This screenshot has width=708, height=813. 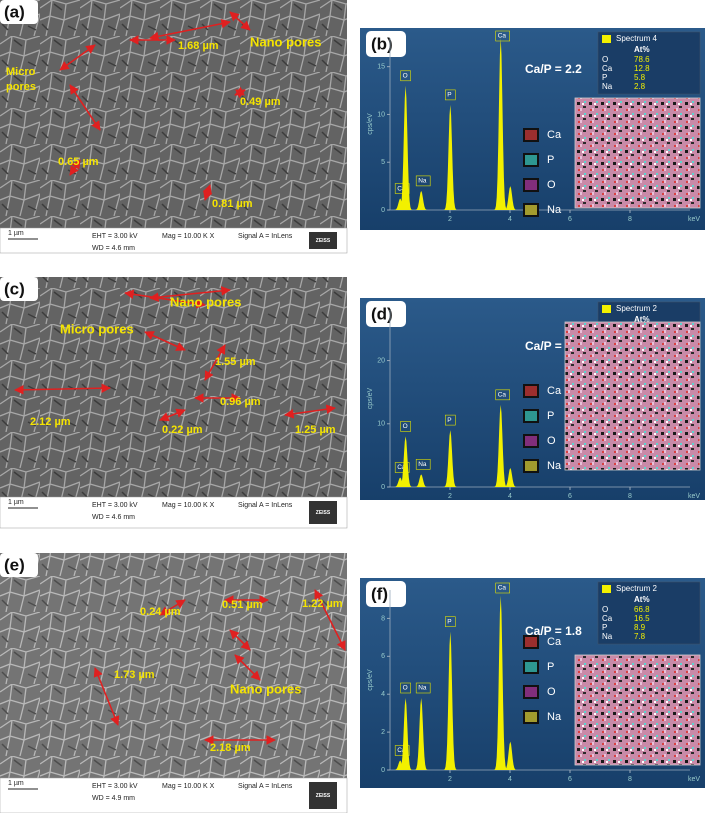 I want to click on y-tick-label: 20, so click(x=381, y=360).